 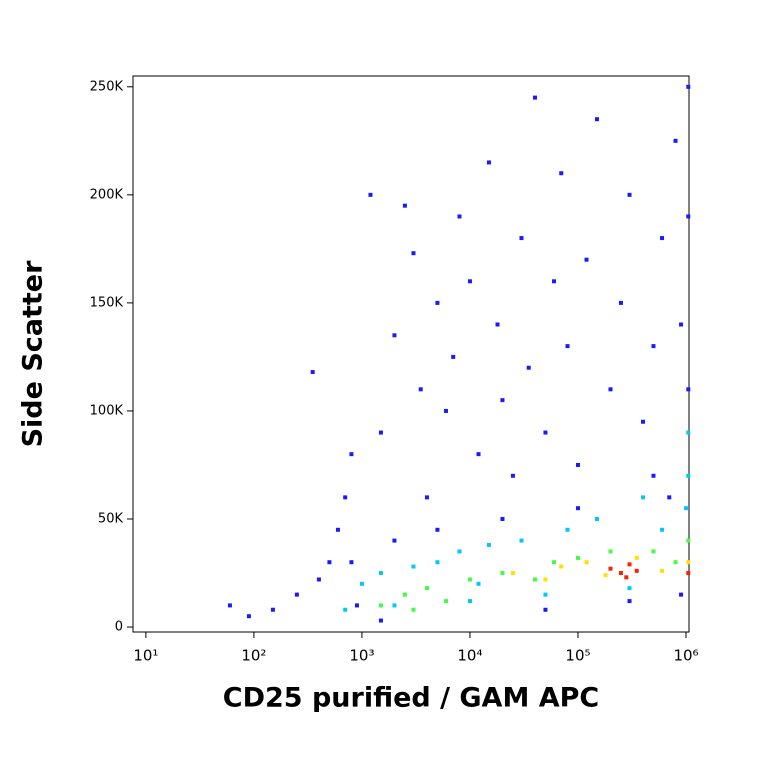 I want to click on x-axis-title: CD25 purified / GAM APC, so click(x=411, y=698).